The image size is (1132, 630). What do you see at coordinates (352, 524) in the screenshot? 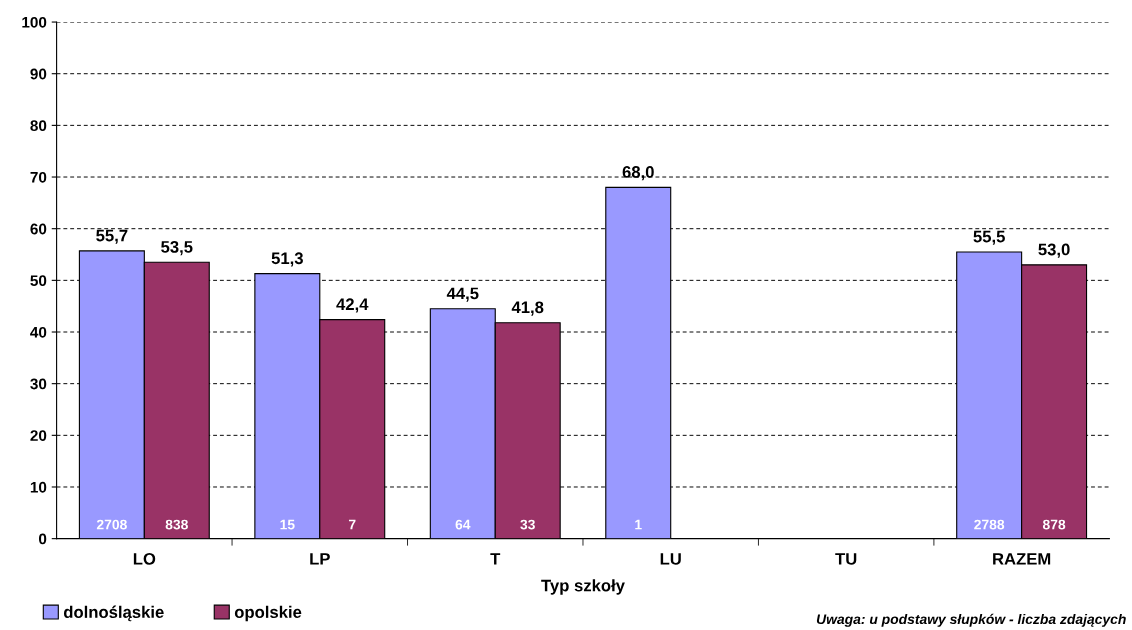
I see `annotation: 7` at bounding box center [352, 524].